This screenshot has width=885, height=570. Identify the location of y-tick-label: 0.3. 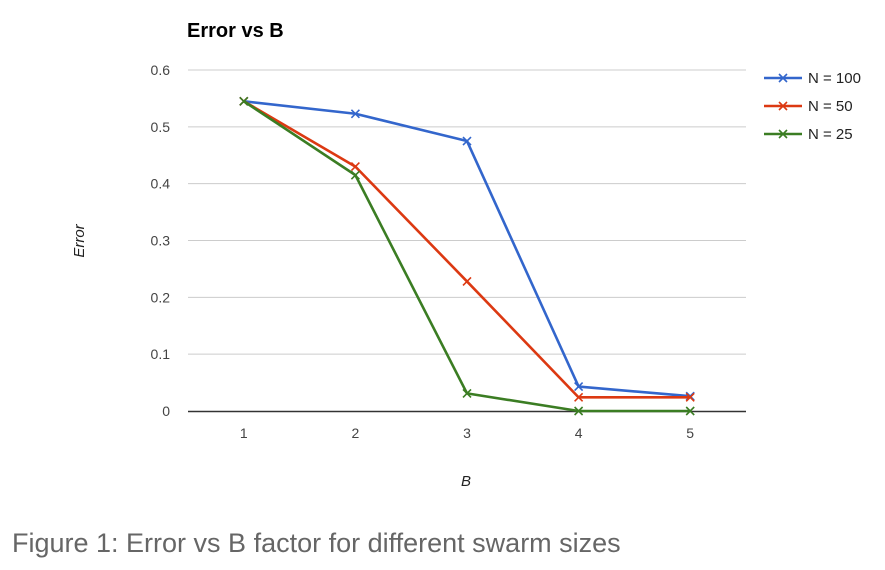
(161, 241).